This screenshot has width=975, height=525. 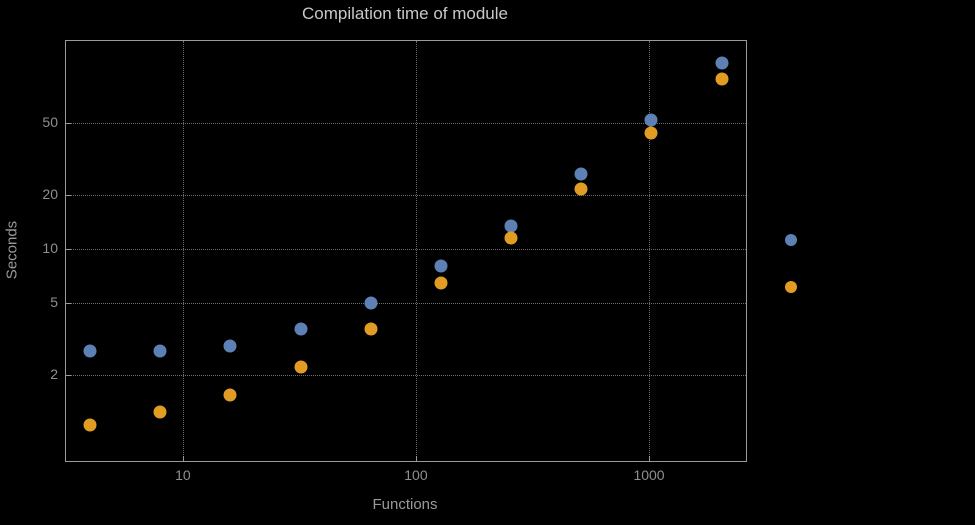 What do you see at coordinates (54, 373) in the screenshot?
I see `y-tick-label: 2` at bounding box center [54, 373].